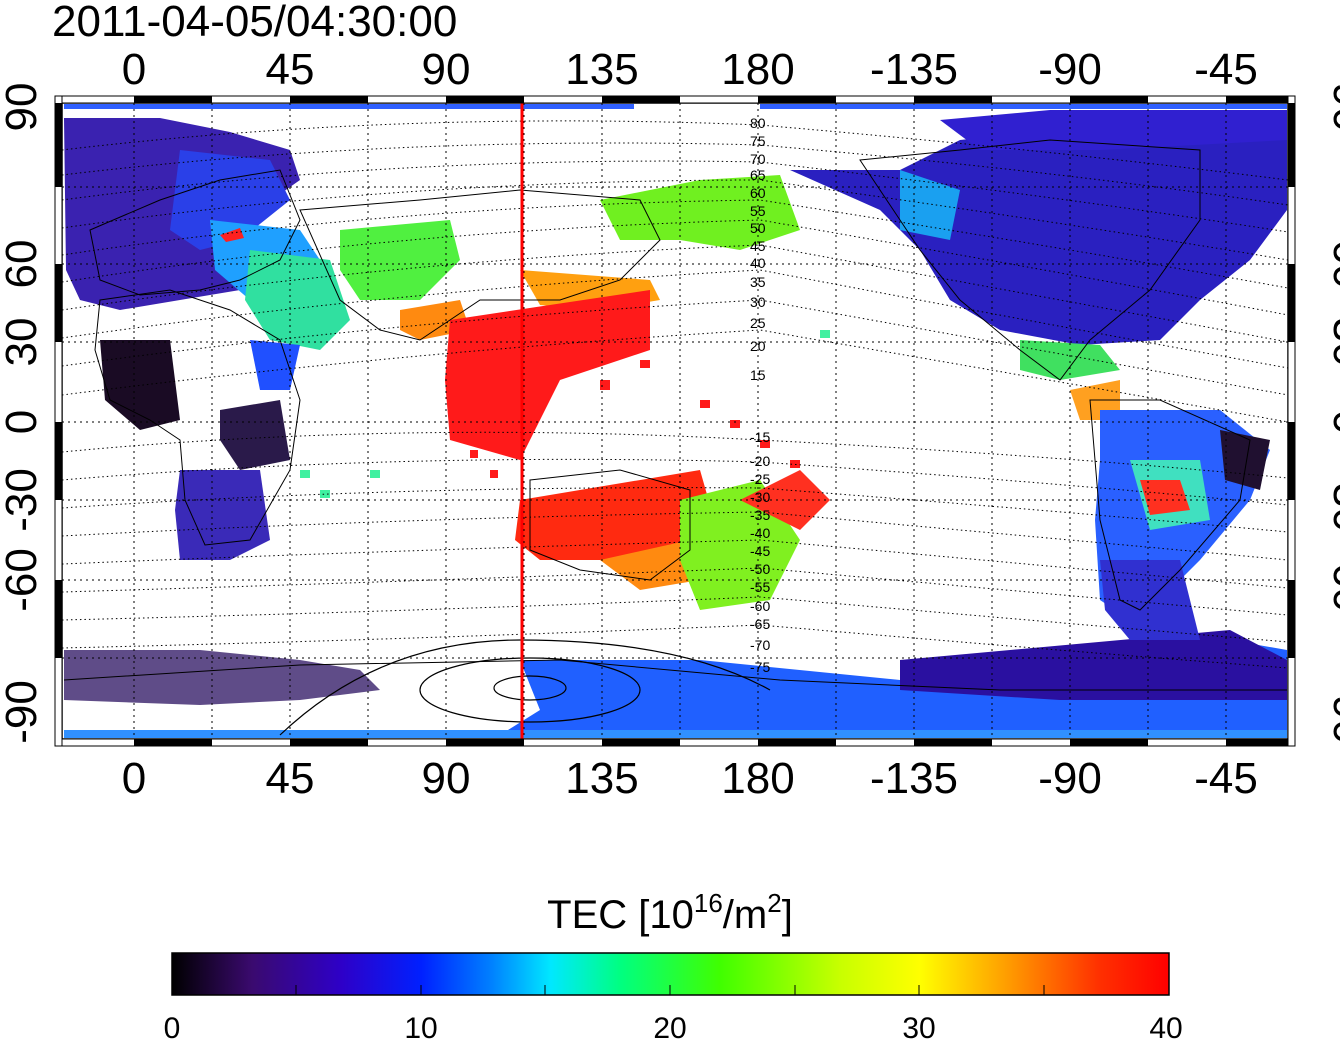 The height and width of the screenshot is (1042, 1340). Describe the element at coordinates (758, 175) in the screenshot. I see `contour-label: 65` at that location.